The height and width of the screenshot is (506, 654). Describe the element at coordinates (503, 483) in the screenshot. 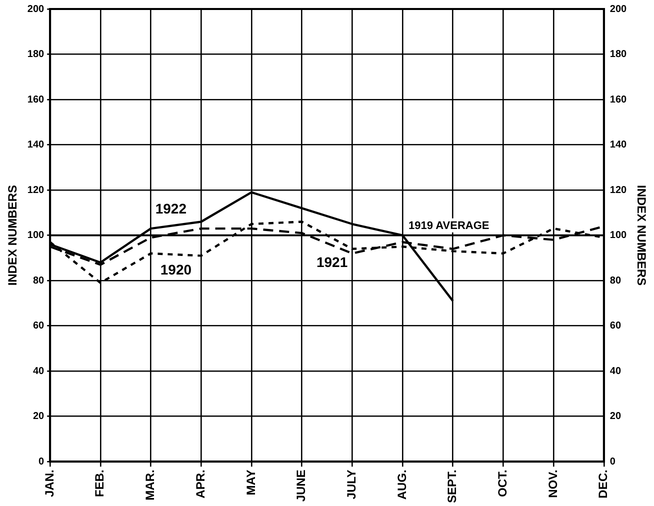

I see `x-tick-label: OCT.` at that location.